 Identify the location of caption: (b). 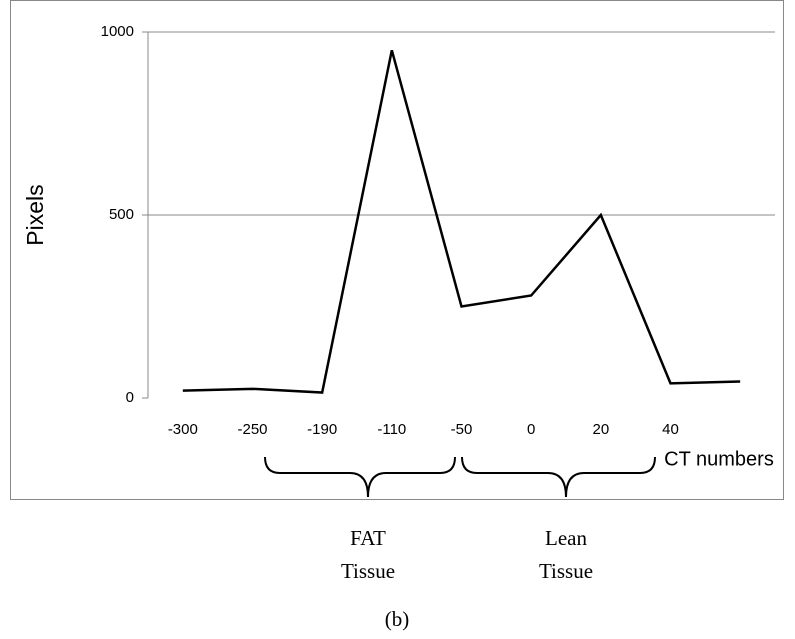
(397, 619).